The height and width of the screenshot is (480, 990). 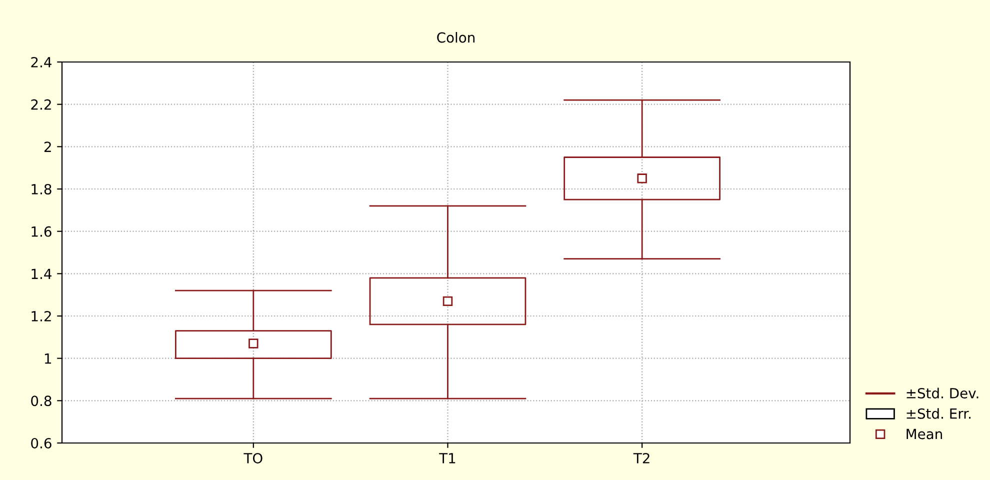 I want to click on y-tick-label: 2, so click(x=47, y=147).